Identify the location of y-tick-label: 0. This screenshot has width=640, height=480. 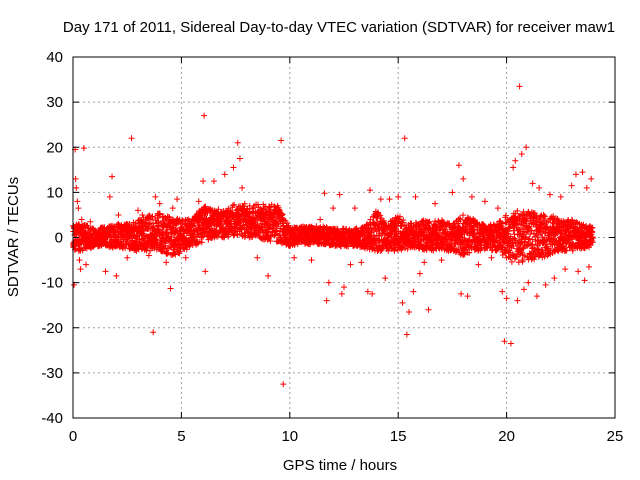
(59, 238).